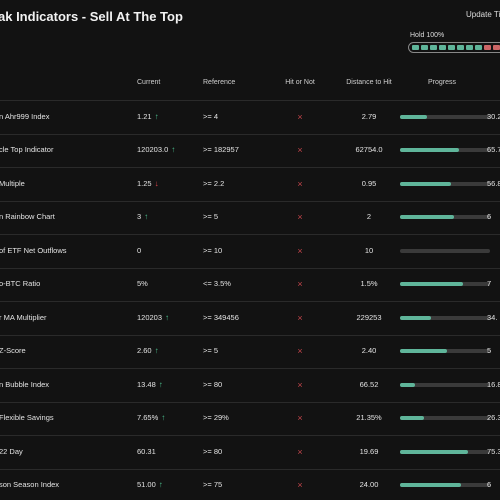 Image resolution: width=500 pixels, height=500 pixels. I want to click on current-value: 120203 ↑, so click(153, 318).